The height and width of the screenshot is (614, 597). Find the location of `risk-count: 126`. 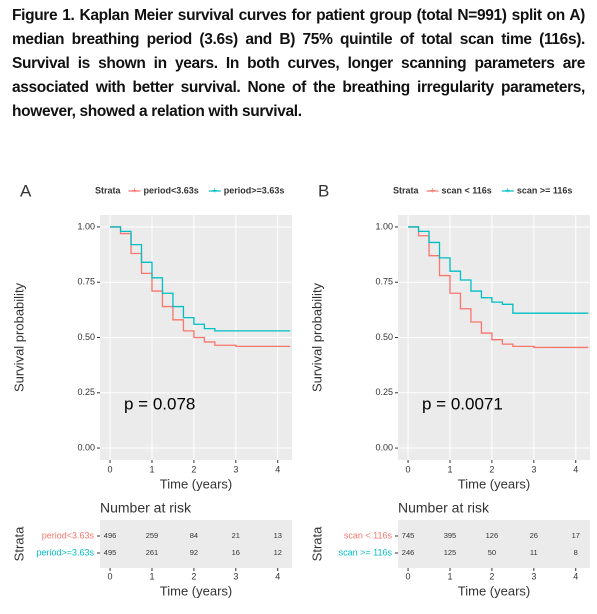

risk-count: 126 is located at coordinates (492, 535).